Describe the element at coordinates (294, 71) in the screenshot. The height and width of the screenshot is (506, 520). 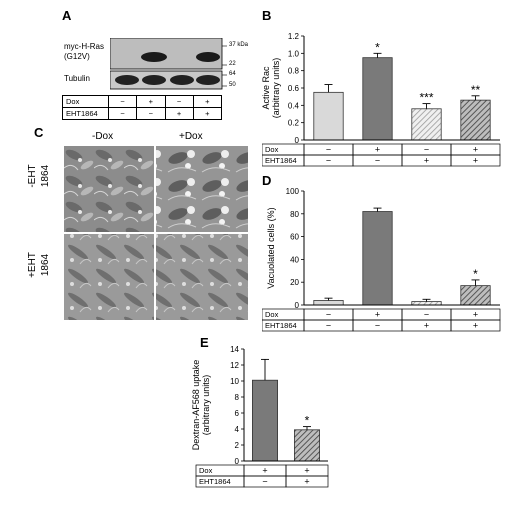
I see `y-tick-label: 0.8` at that location.